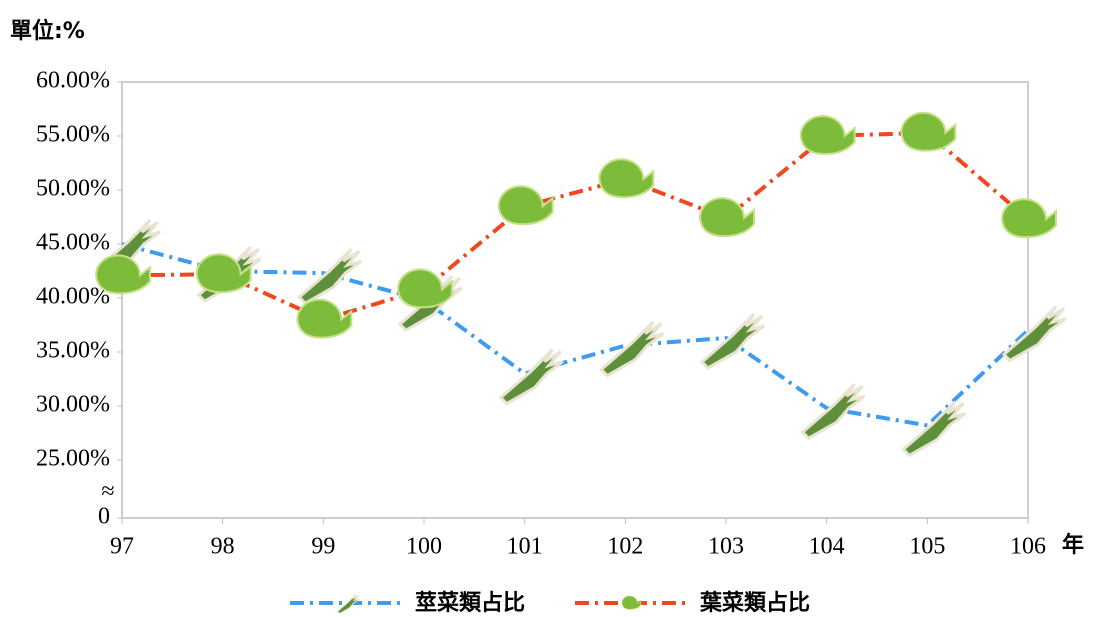  Describe the element at coordinates (1073, 545) in the screenshot. I see `x-unit-label: 年` at that location.